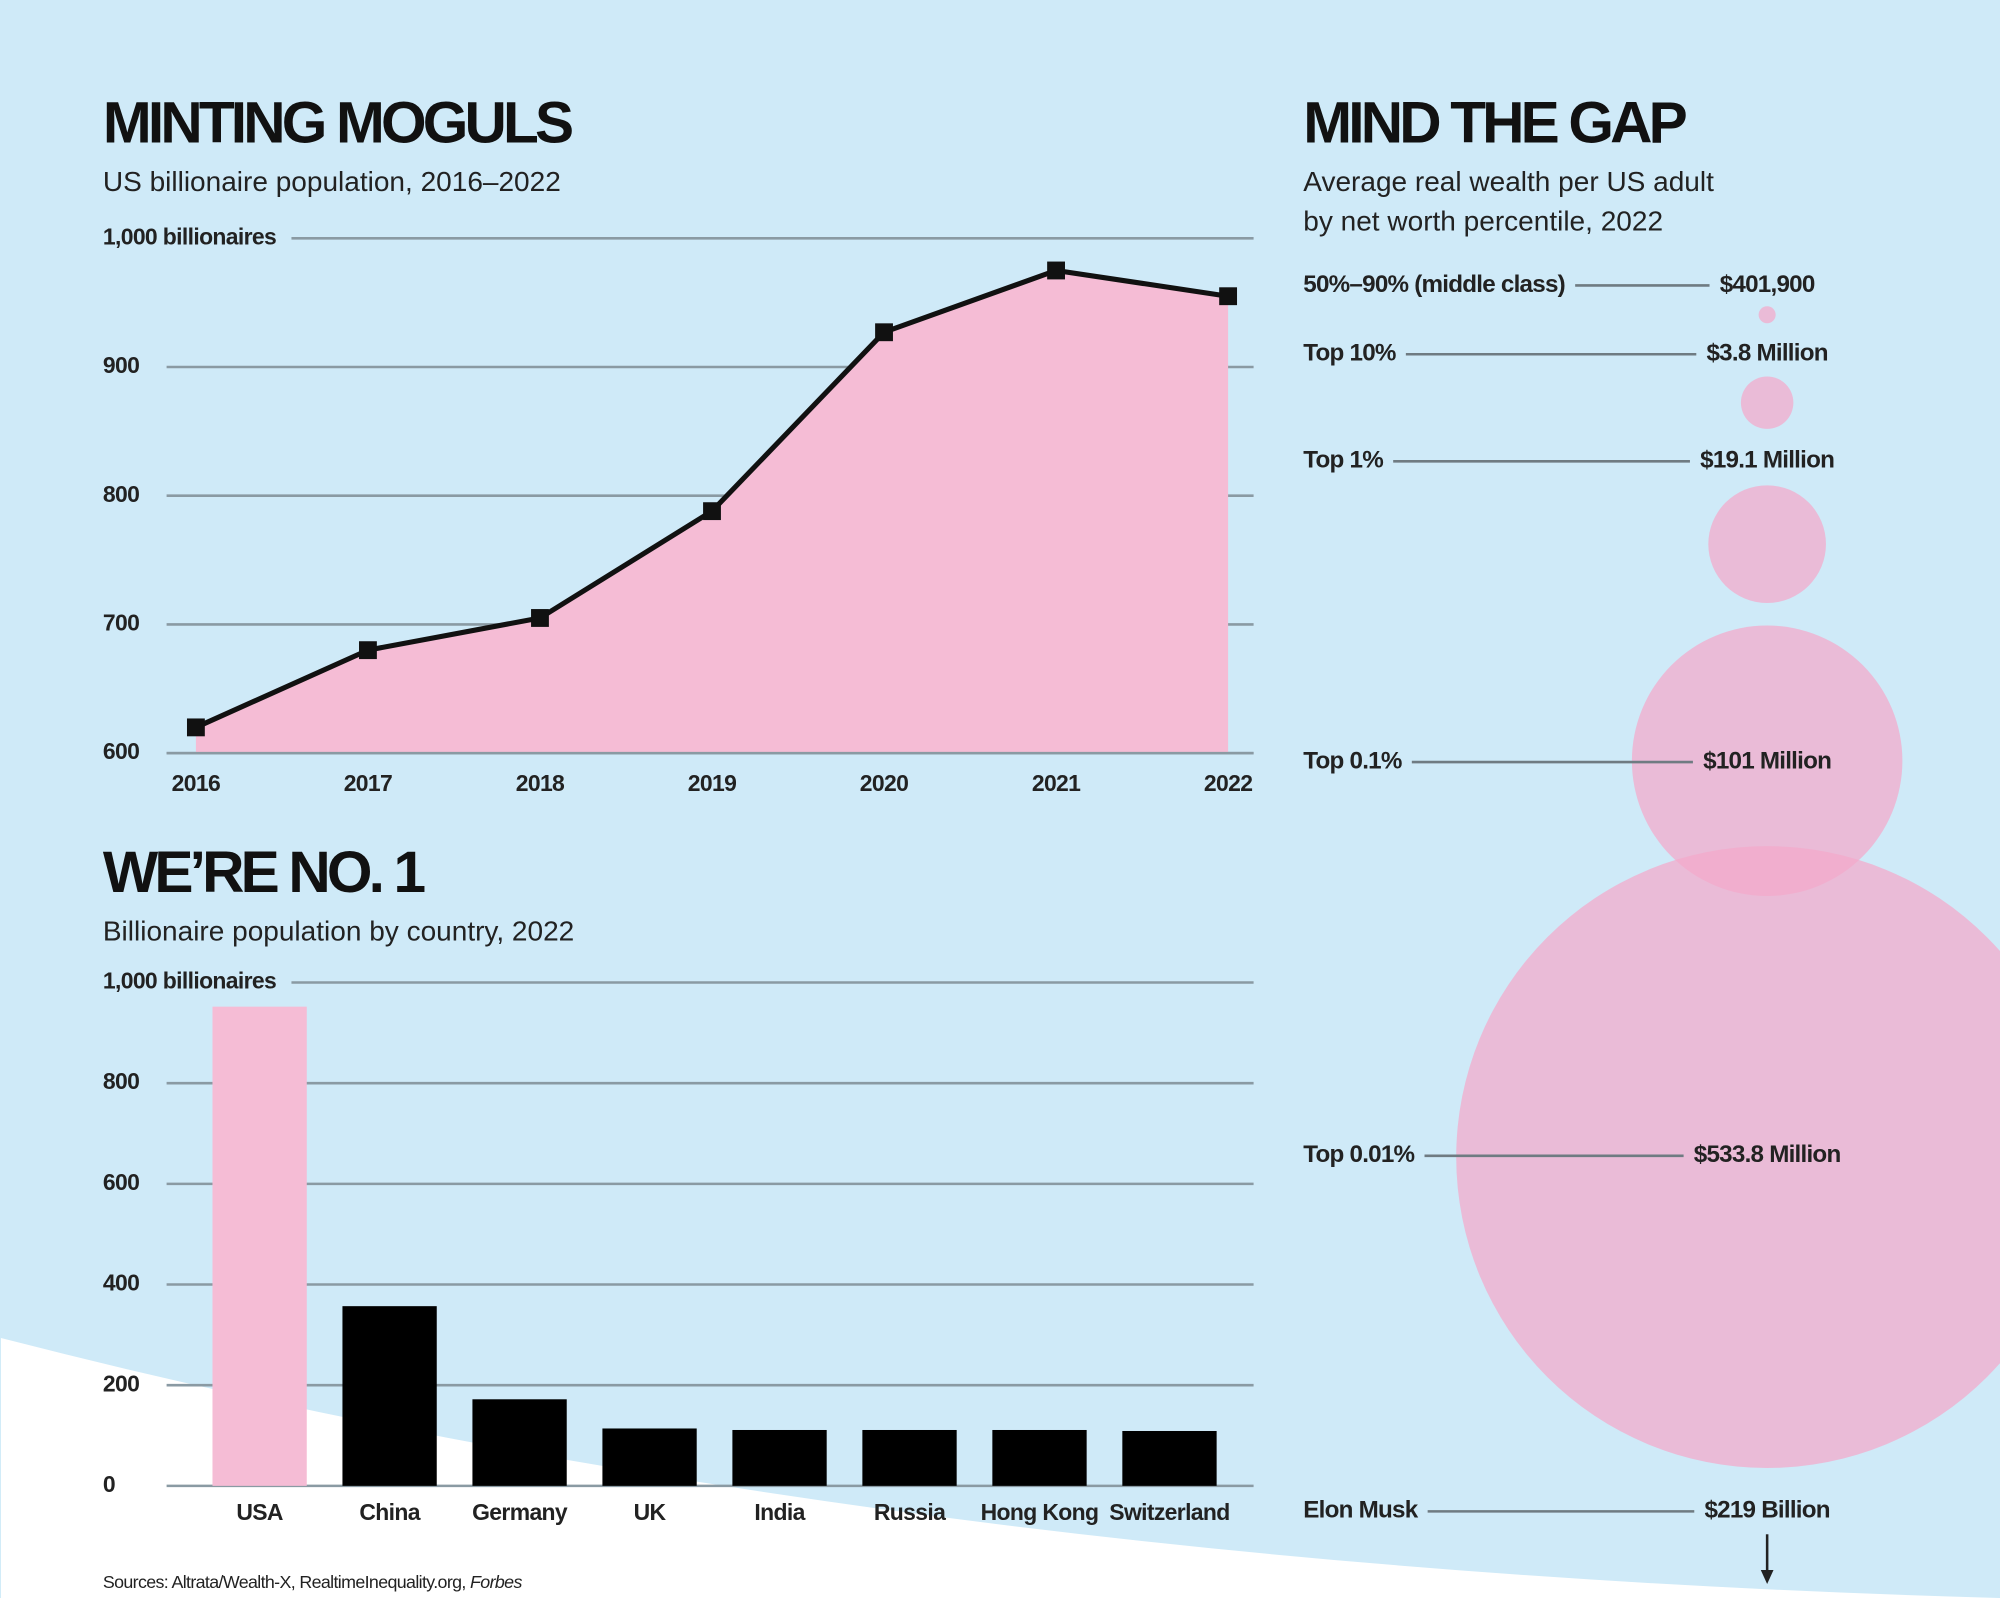 Image resolution: width=2000 pixels, height=1598 pixels. I want to click on chart-subtitle: US billionaire population, 2016–2022, so click(332, 181).